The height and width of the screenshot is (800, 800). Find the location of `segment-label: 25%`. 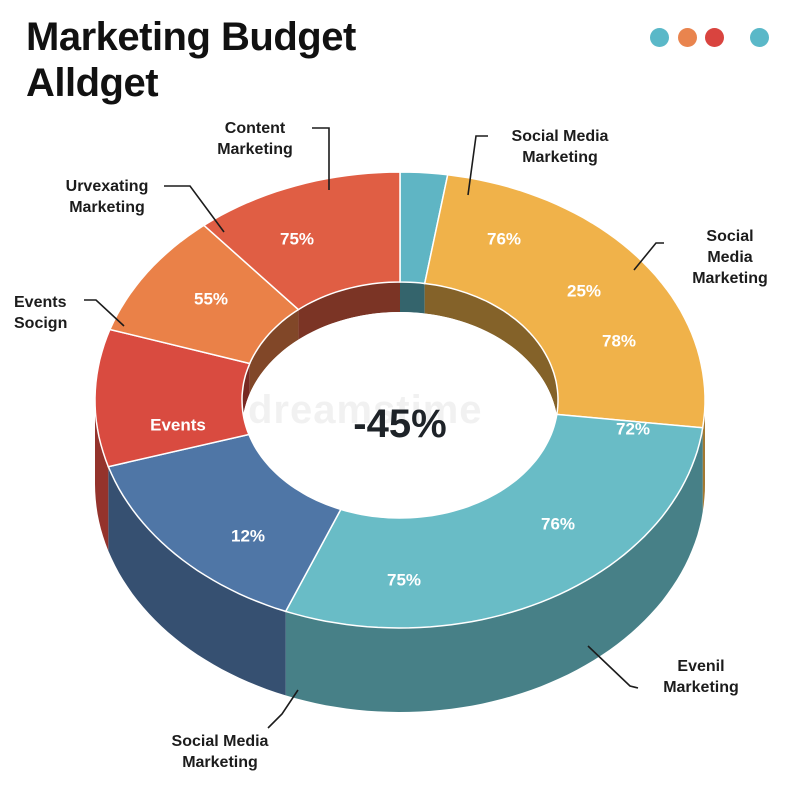

segment-label: 25% is located at coordinates (584, 290).